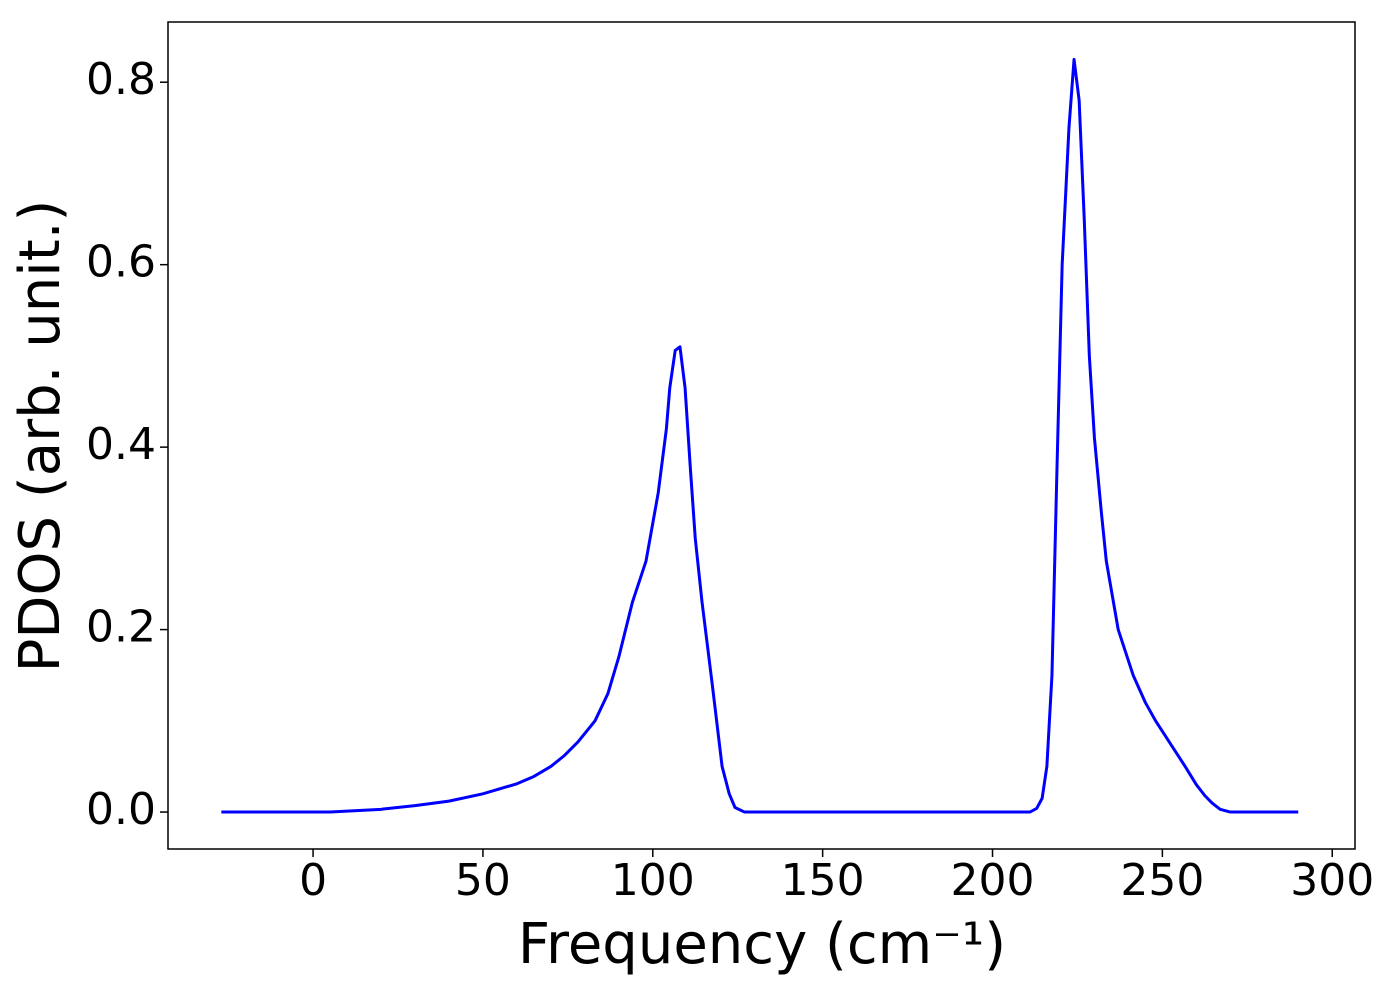 This screenshot has width=1400, height=1000. Describe the element at coordinates (823, 880) in the screenshot. I see `x-tick-label: 150` at that location.